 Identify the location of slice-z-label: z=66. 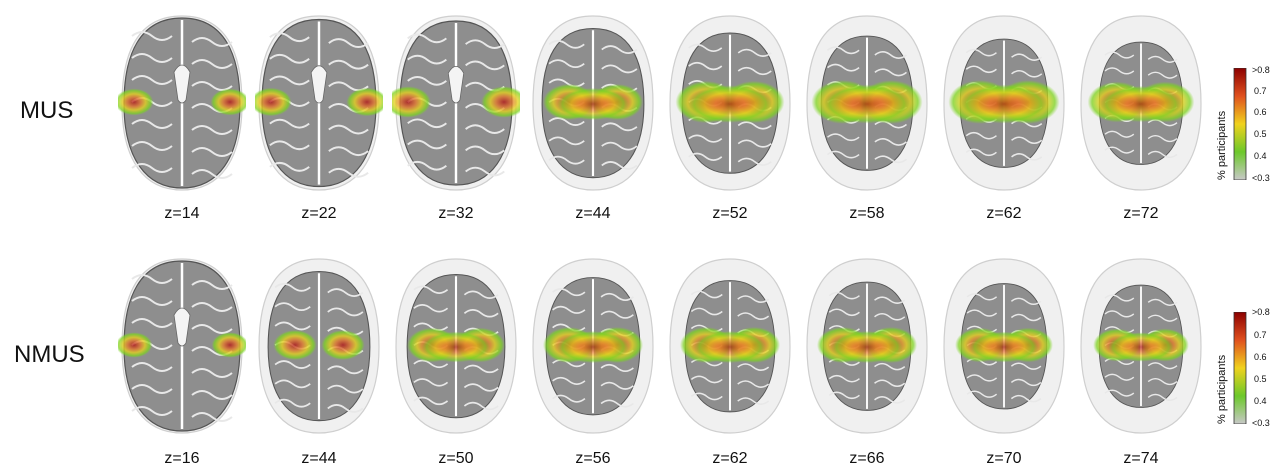
(867, 458).